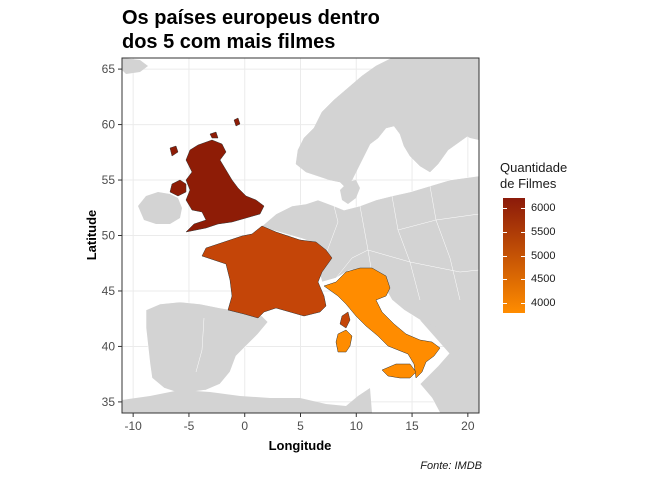  Describe the element at coordinates (189, 426) in the screenshot. I see `x-tick-label: -5` at that location.